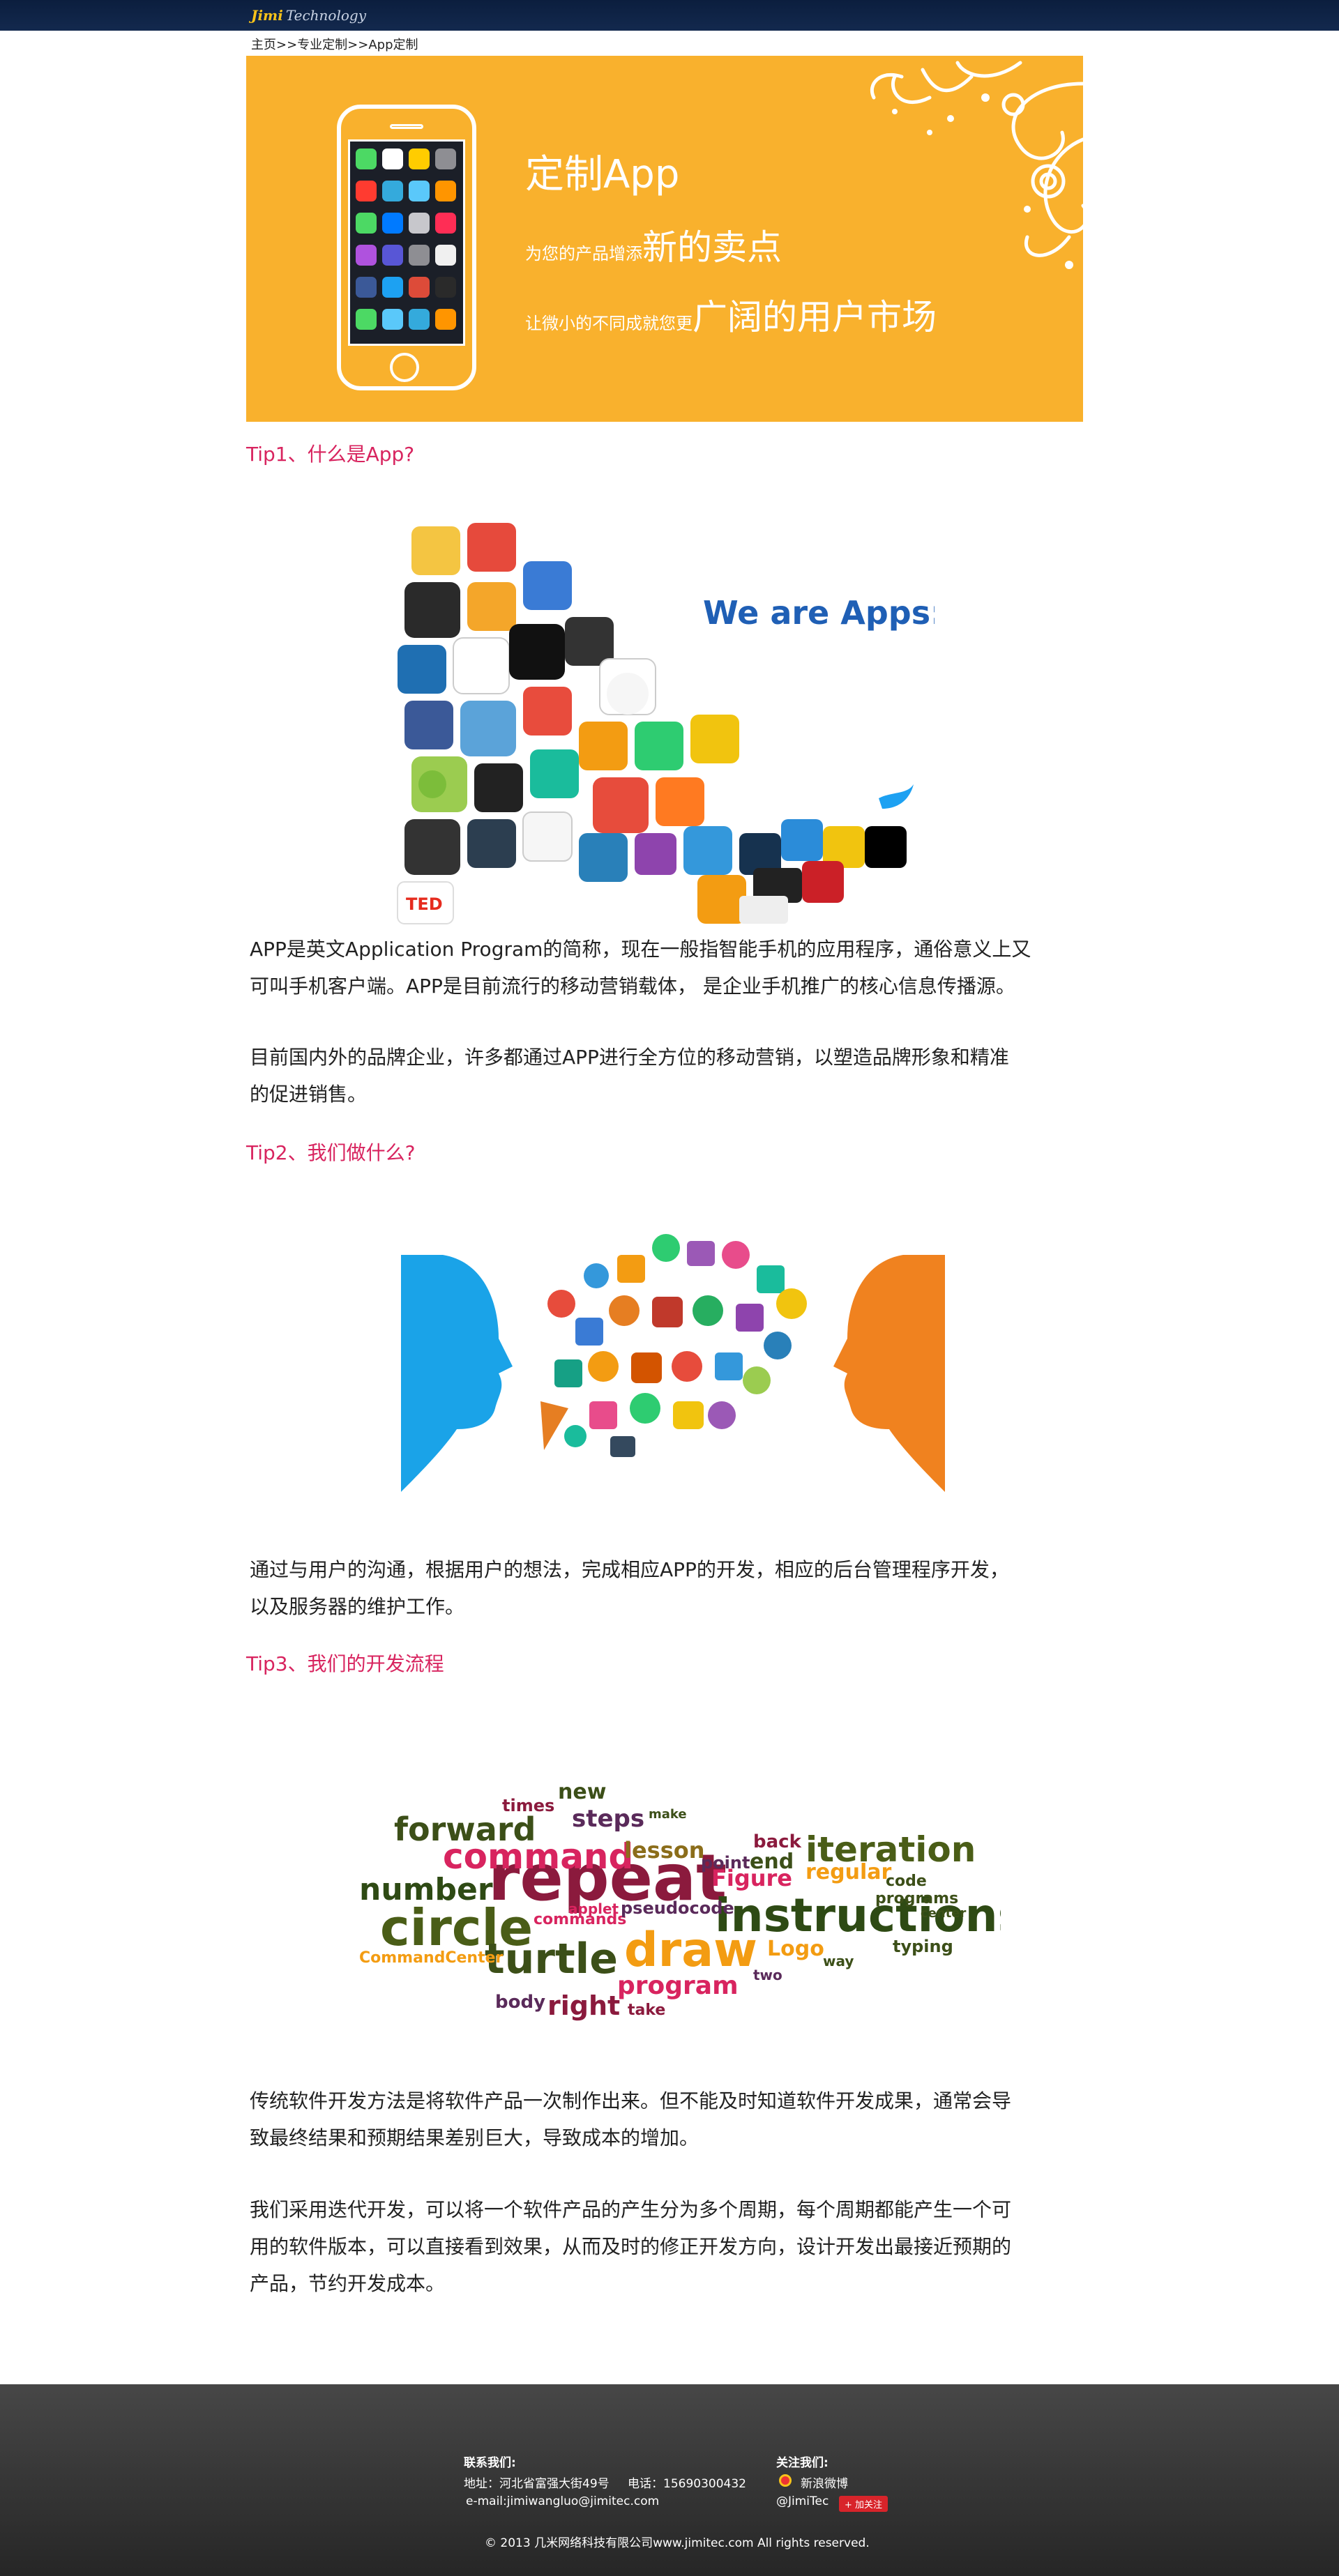  Describe the element at coordinates (609, 324) in the screenshot. I see `banner-line-2-small: 让微小的不同成就您更` at that location.